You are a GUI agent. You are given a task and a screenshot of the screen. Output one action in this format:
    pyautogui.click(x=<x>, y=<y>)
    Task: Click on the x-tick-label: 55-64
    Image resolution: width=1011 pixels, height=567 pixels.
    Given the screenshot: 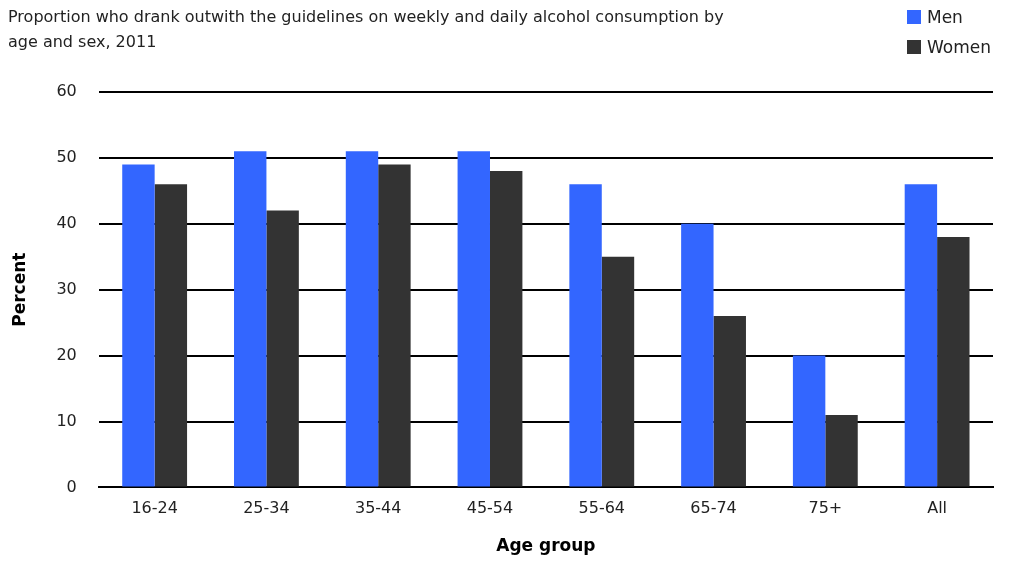 What is the action you would take?
    pyautogui.click(x=602, y=508)
    